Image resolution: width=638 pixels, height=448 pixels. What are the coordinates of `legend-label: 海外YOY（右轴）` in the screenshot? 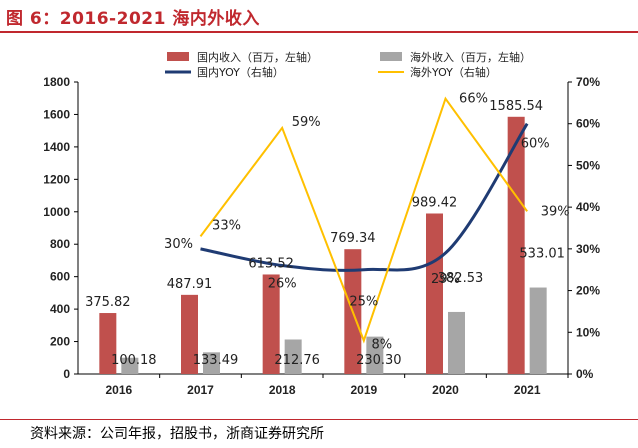 It's located at (453, 72).